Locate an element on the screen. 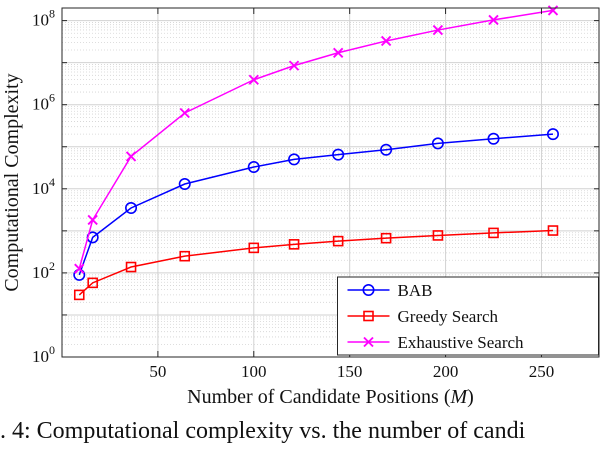 This screenshot has height=450, width=612. series-greedy-search is located at coordinates (316, 263).